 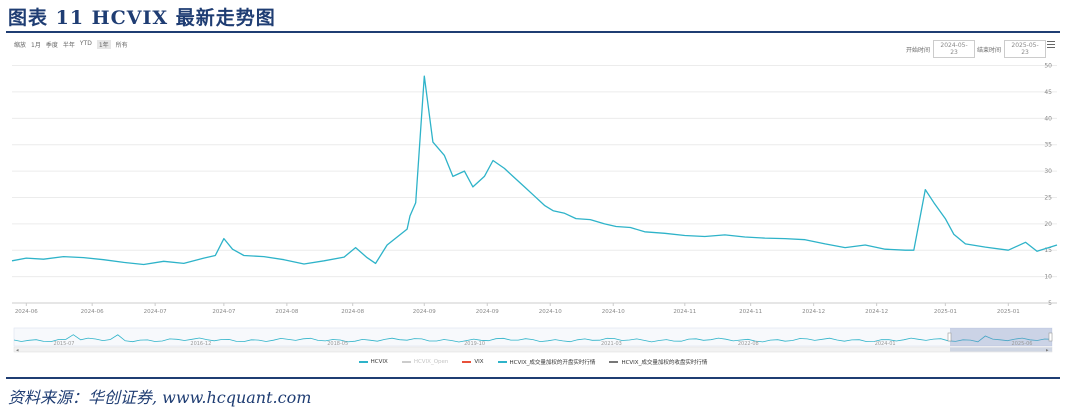 What do you see at coordinates (64, 344) in the screenshot?
I see `navigator-label: 2015-07` at bounding box center [64, 344].